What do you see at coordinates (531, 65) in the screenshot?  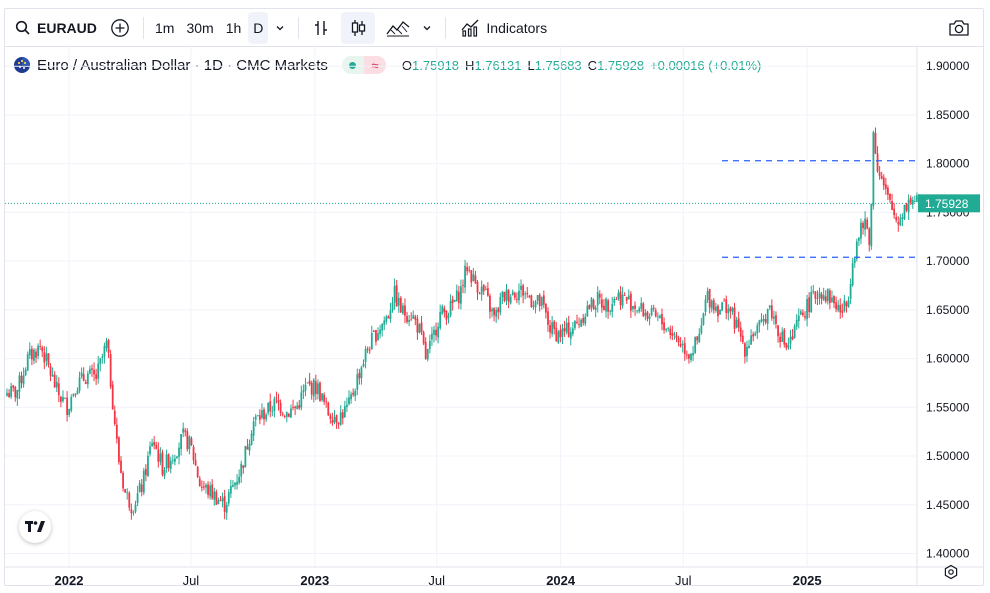 I see `low-key: L` at bounding box center [531, 65].